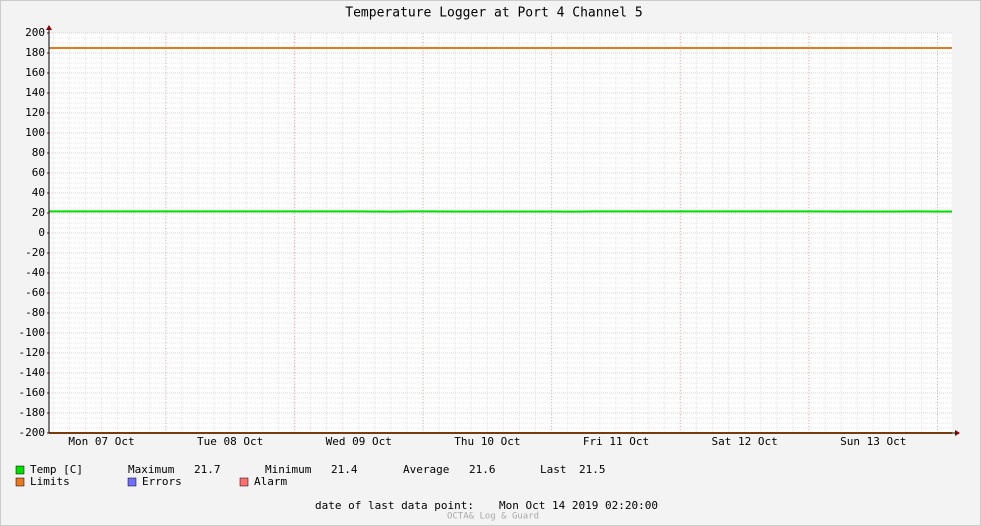  Describe the element at coordinates (394, 505) in the screenshot. I see `footer-label: date of last data point:` at that location.